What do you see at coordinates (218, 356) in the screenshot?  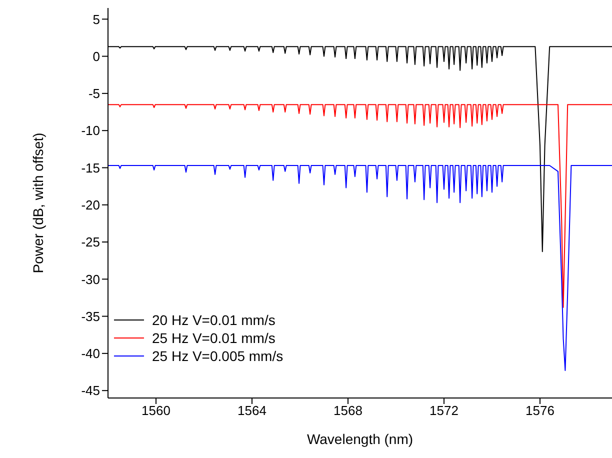 I see `legend-label: 25 Hz V=0.005 mm/s` at bounding box center [218, 356].